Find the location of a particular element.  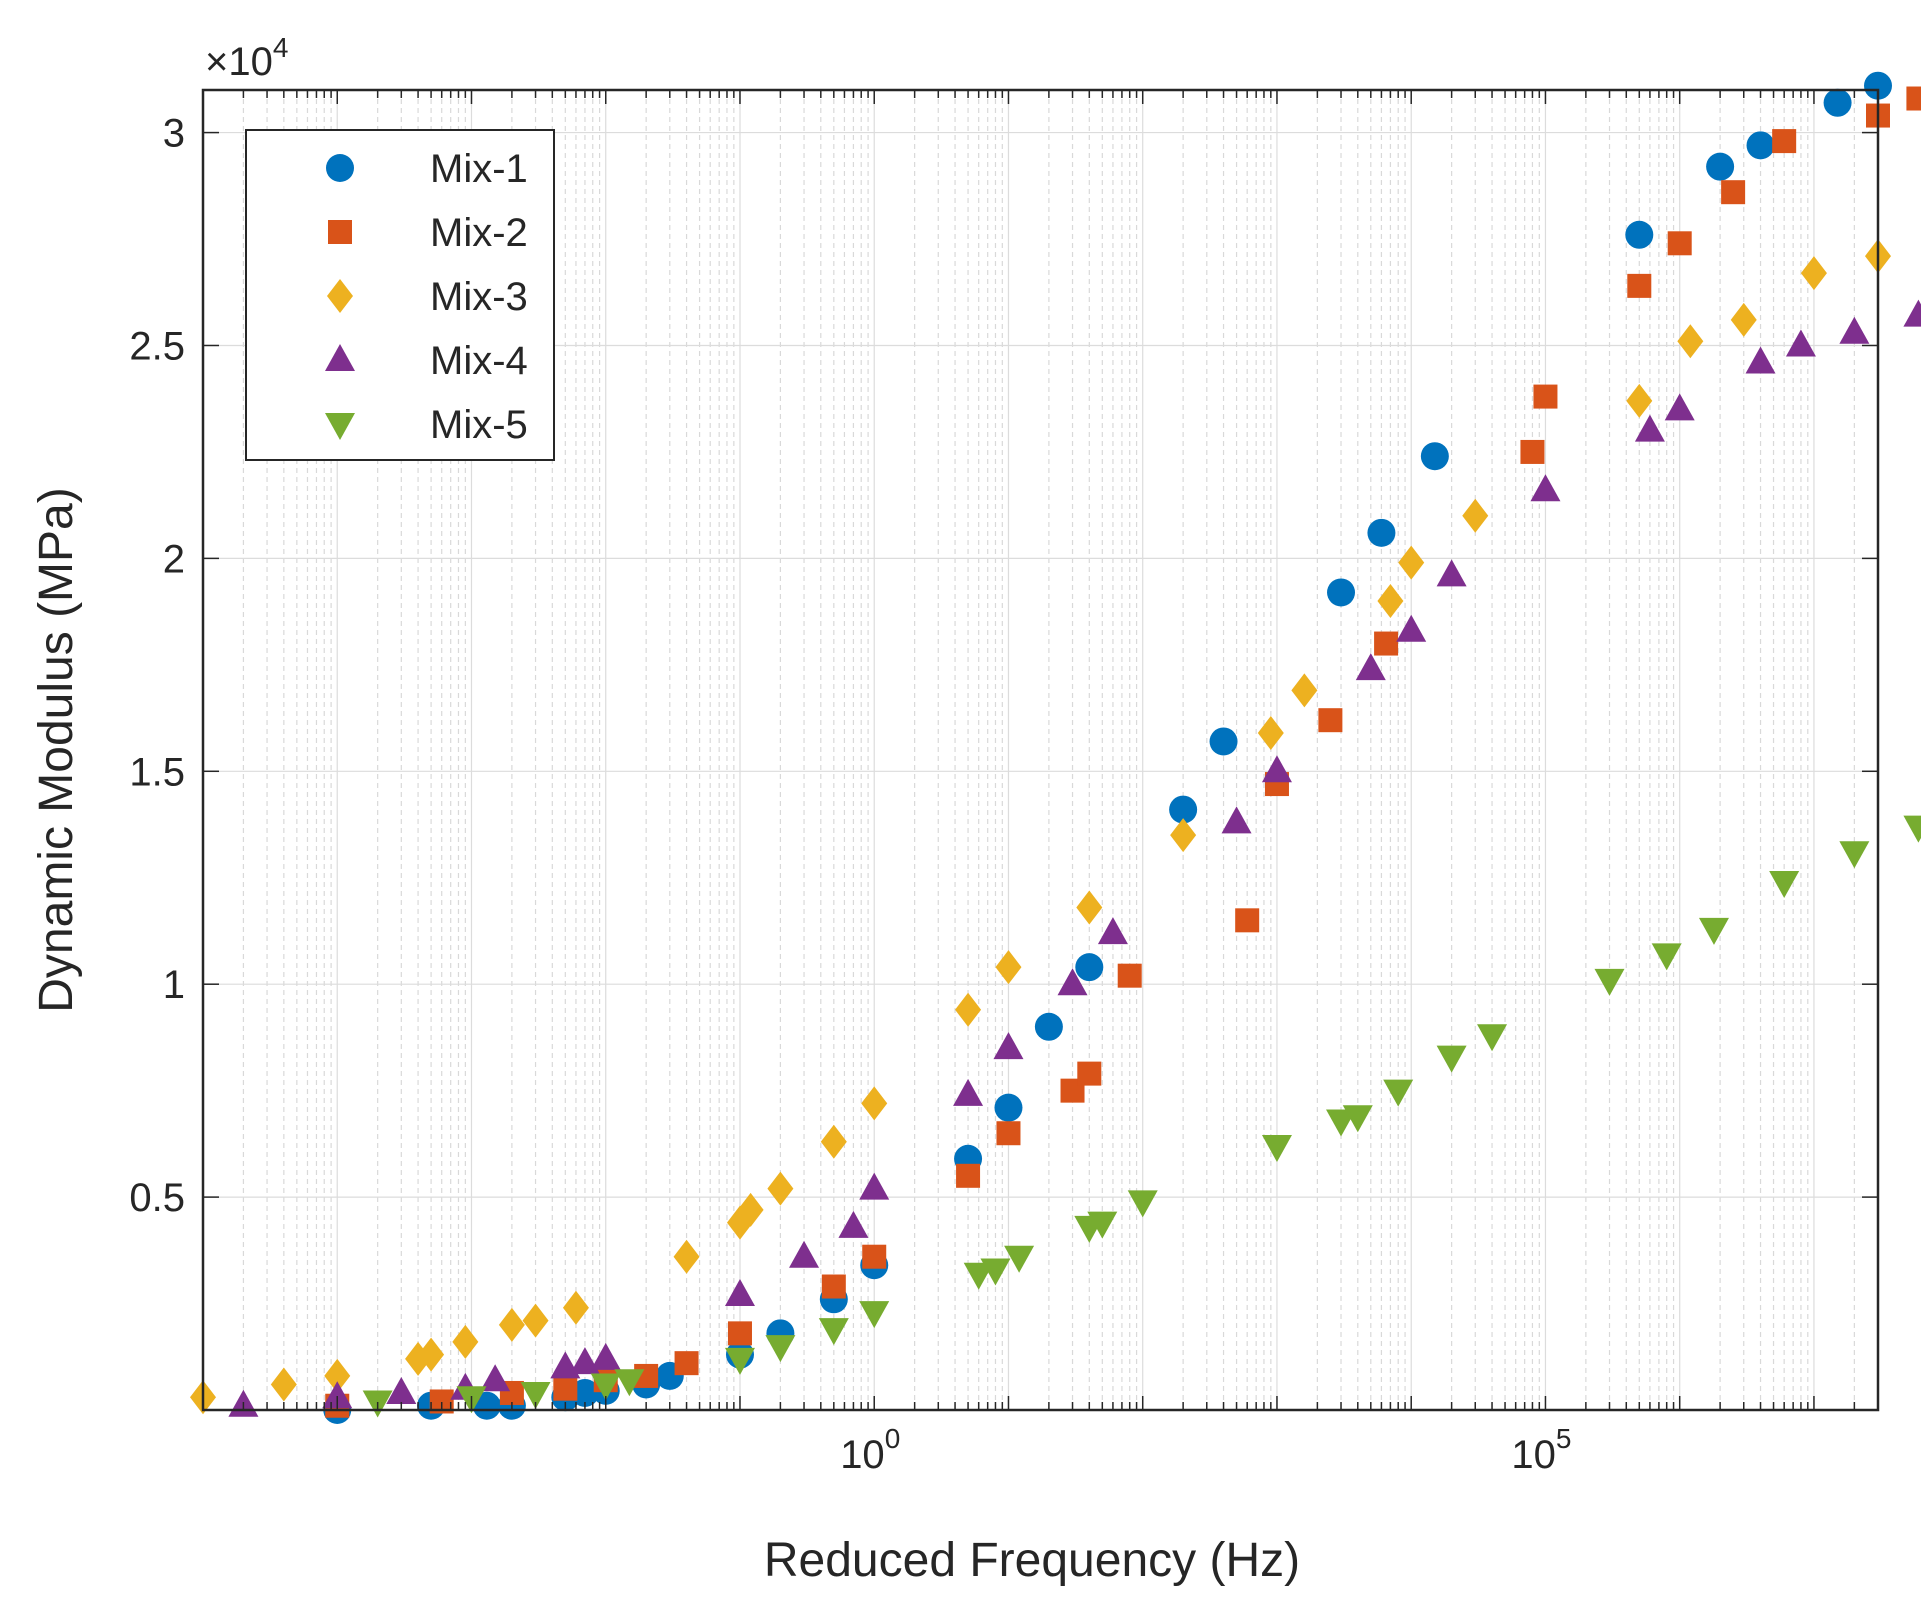

legend-entry-mix-1: Mix-1 is located at coordinates (427, 169).